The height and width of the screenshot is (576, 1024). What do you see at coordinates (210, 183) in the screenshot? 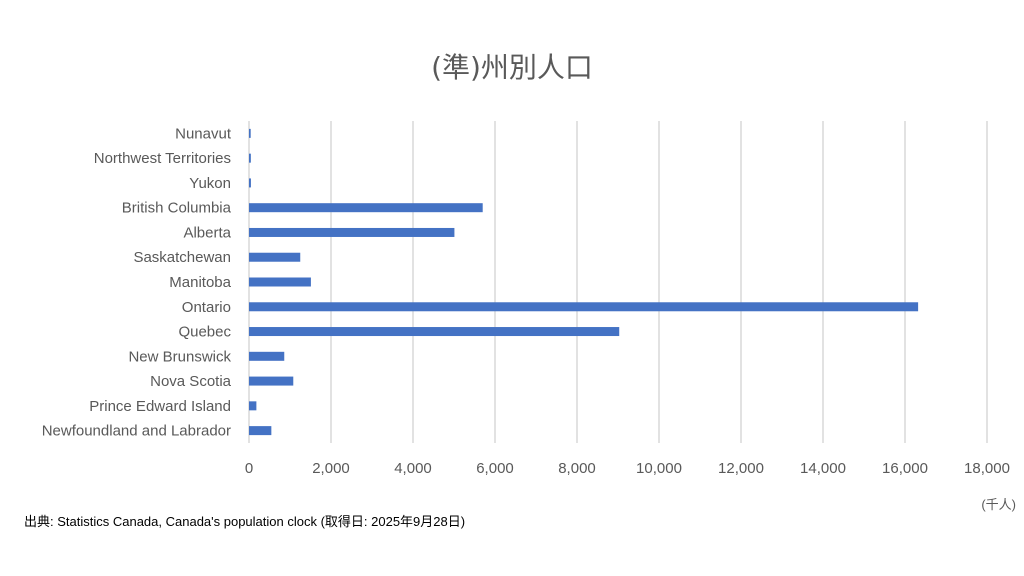
I see `category-label: Yukon` at bounding box center [210, 183].